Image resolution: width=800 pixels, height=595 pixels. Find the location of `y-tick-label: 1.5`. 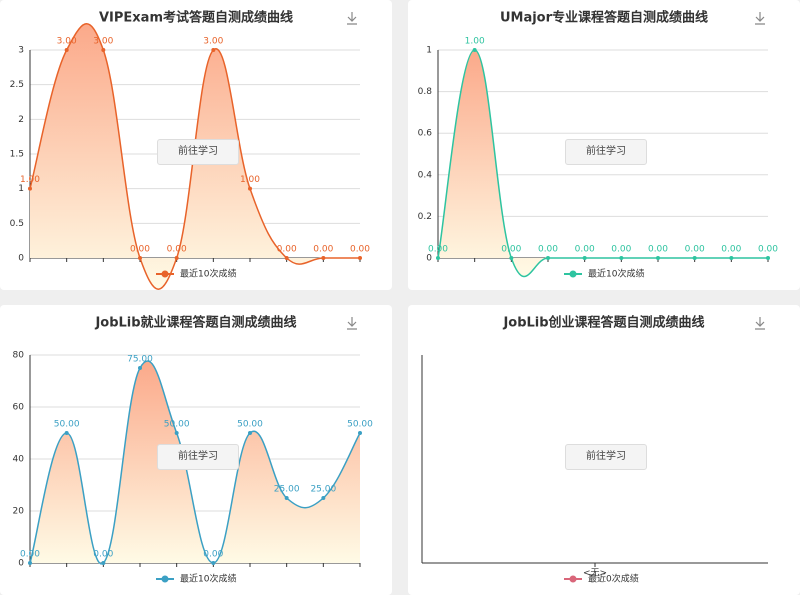

y-tick-label: 1.5 is located at coordinates (17, 155).